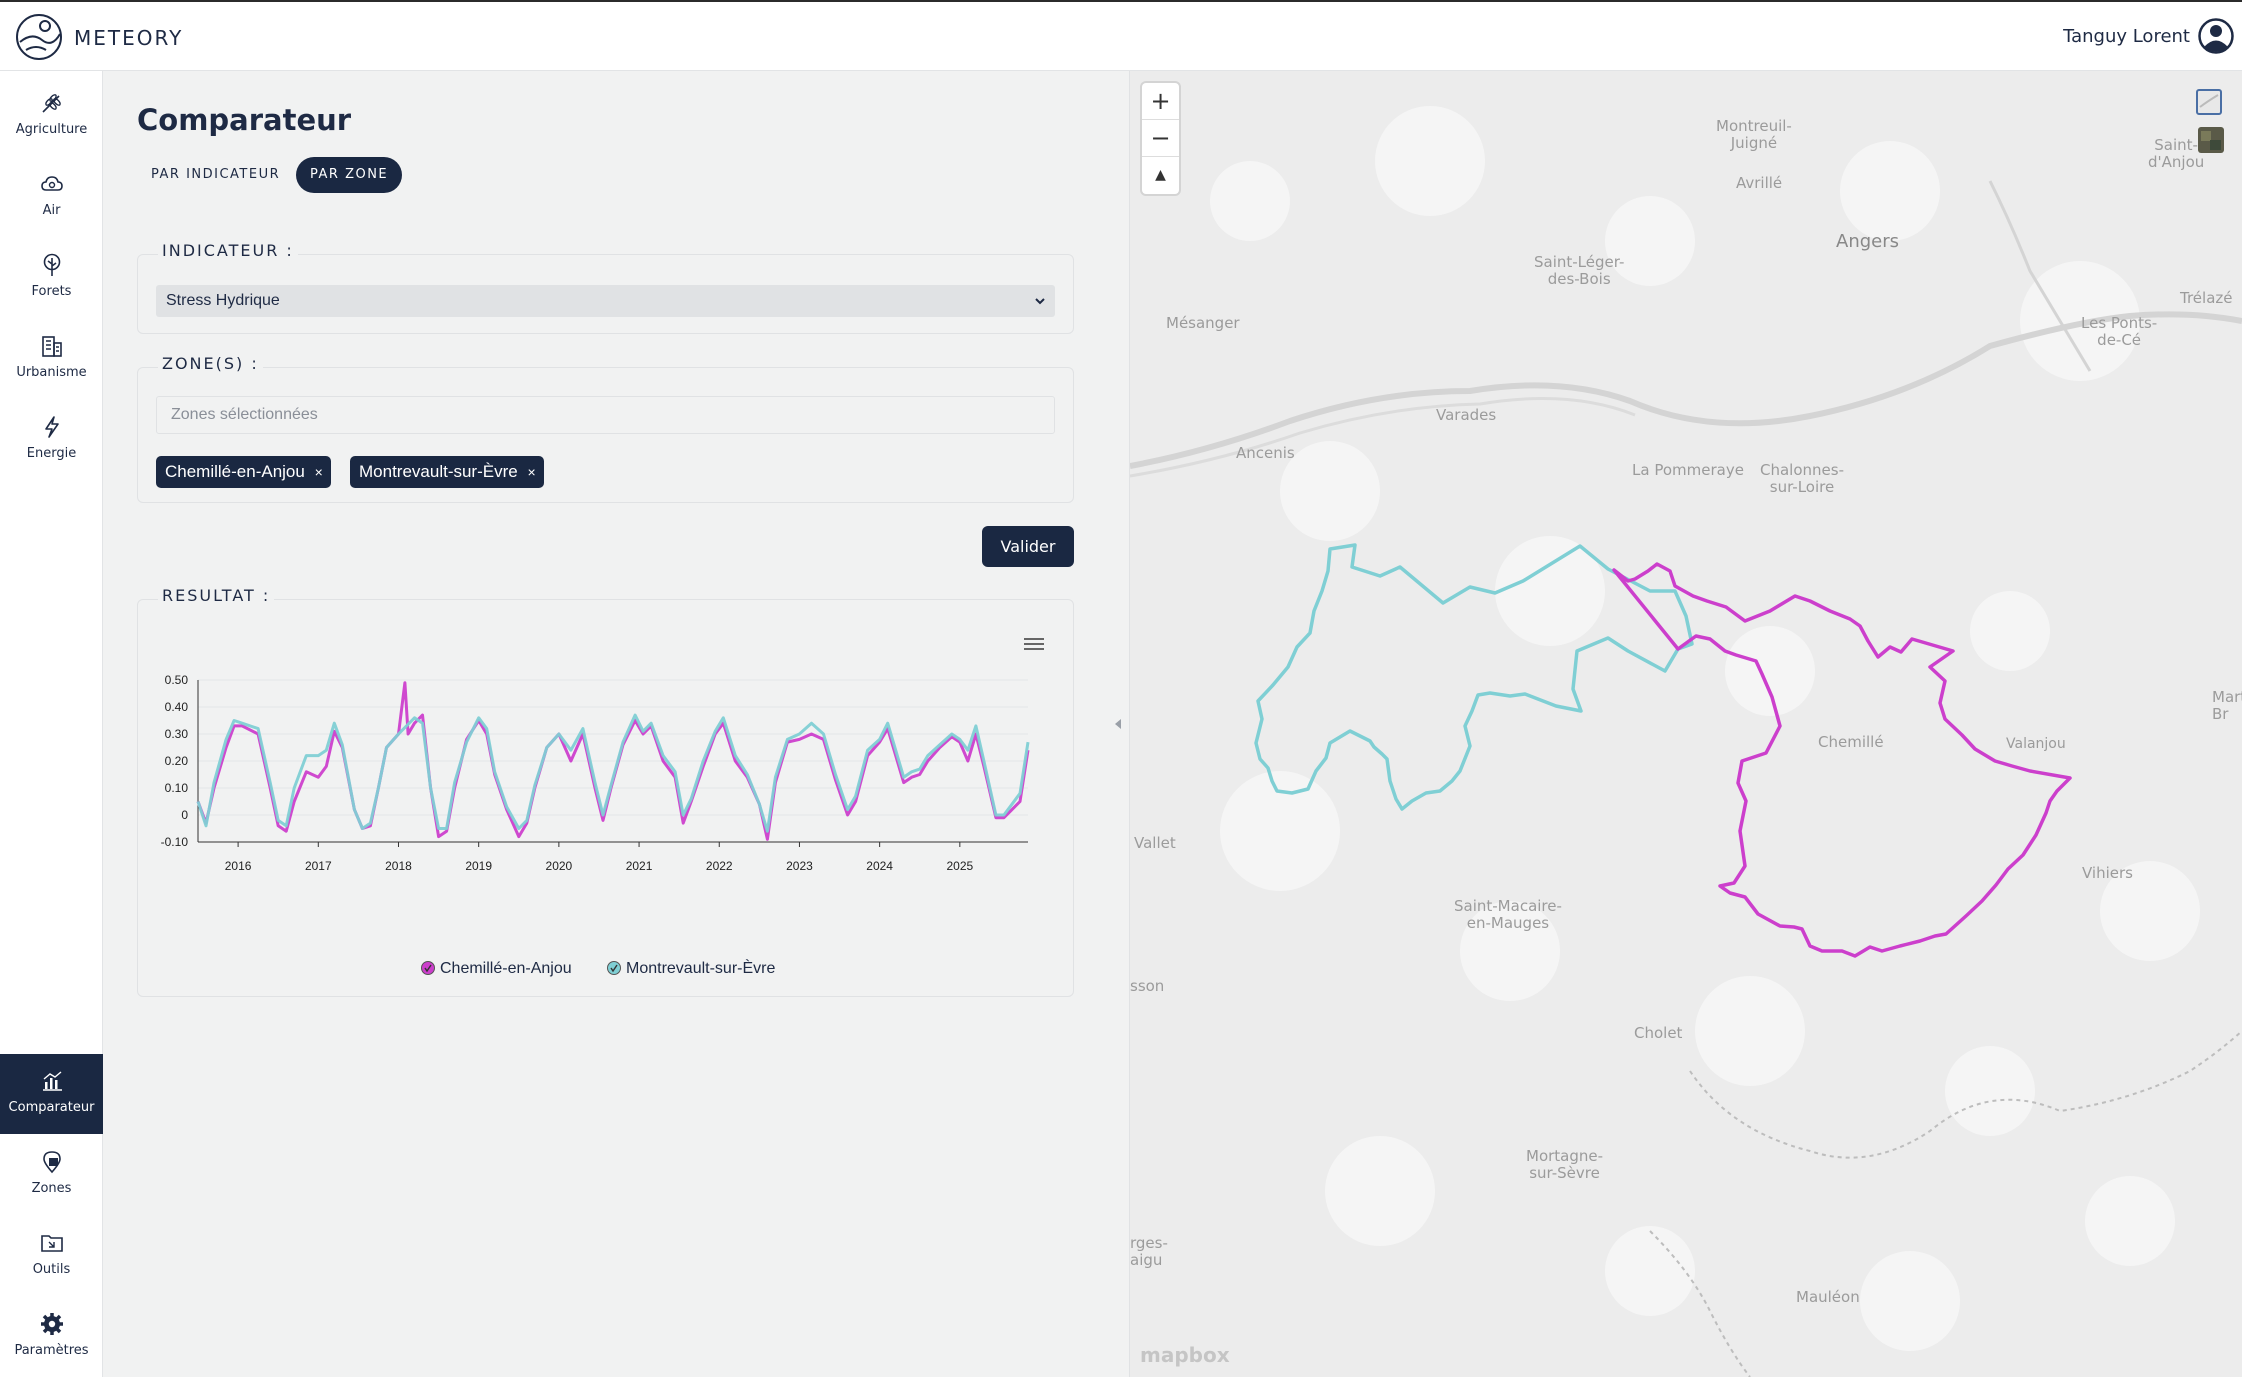 The width and height of the screenshot is (2242, 1377). I want to click on compass-button: ▲, so click(1160, 175).